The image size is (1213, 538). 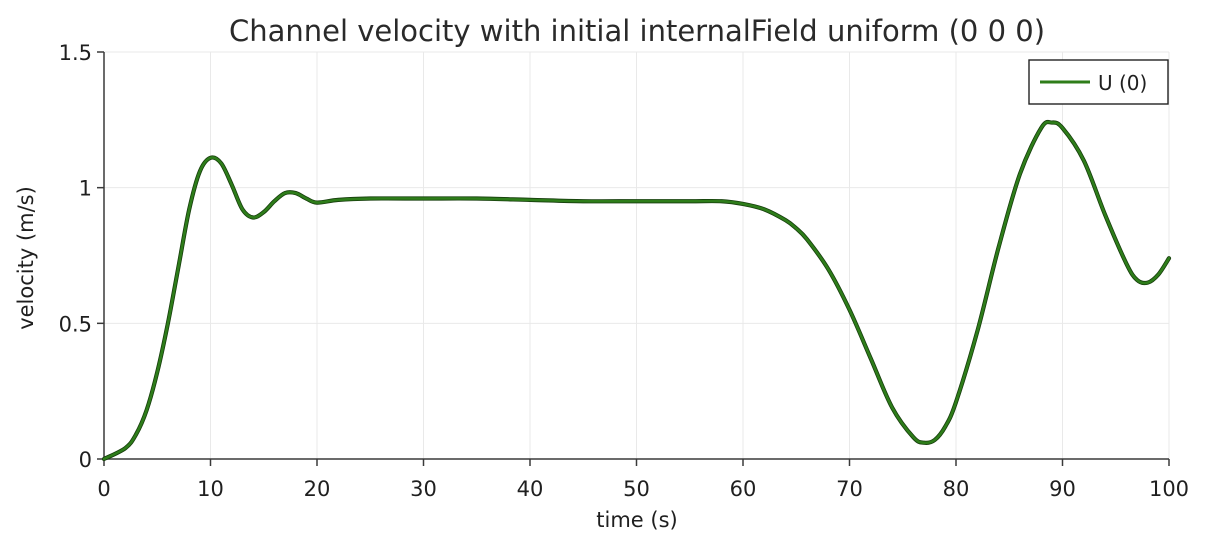 What do you see at coordinates (423, 489) in the screenshot?
I see `x-tick-label: 30` at bounding box center [423, 489].